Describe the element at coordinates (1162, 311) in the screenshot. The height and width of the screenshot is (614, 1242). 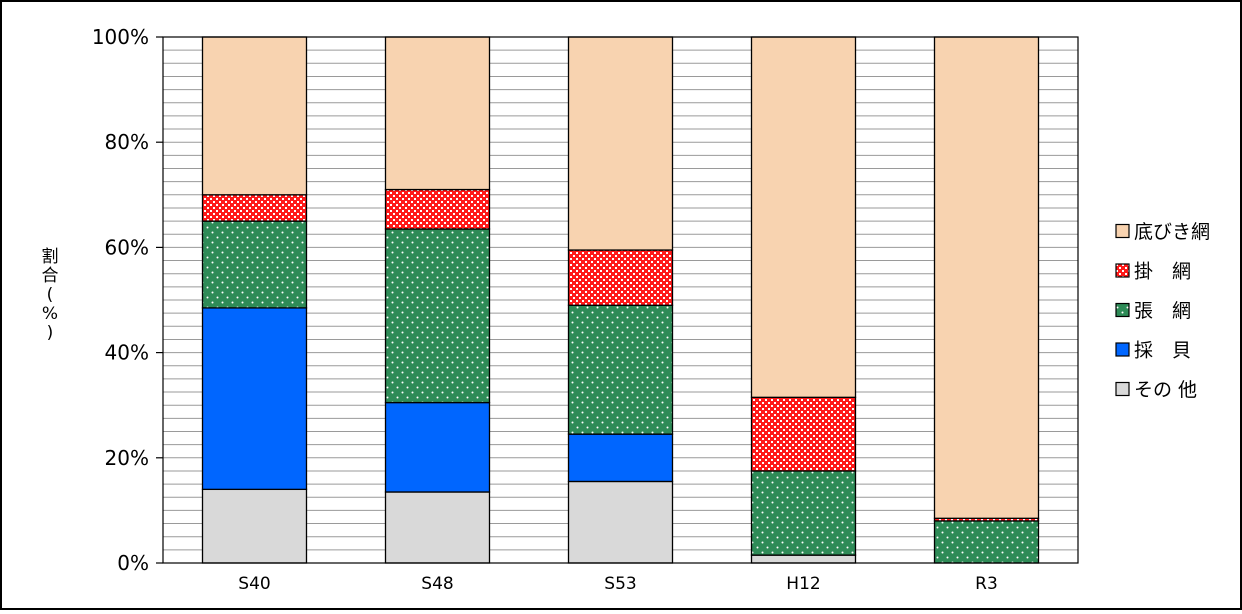
I see `legend-label: 張 網` at that location.